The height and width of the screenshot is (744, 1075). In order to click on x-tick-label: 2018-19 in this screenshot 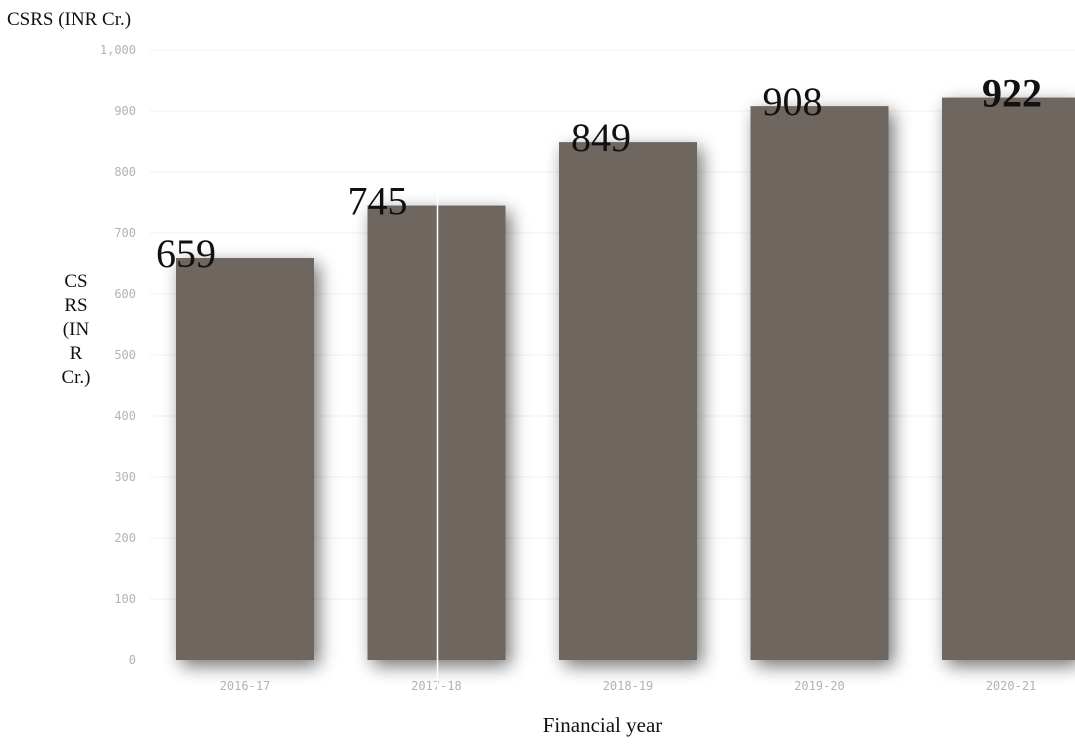, I will do `click(628, 686)`.